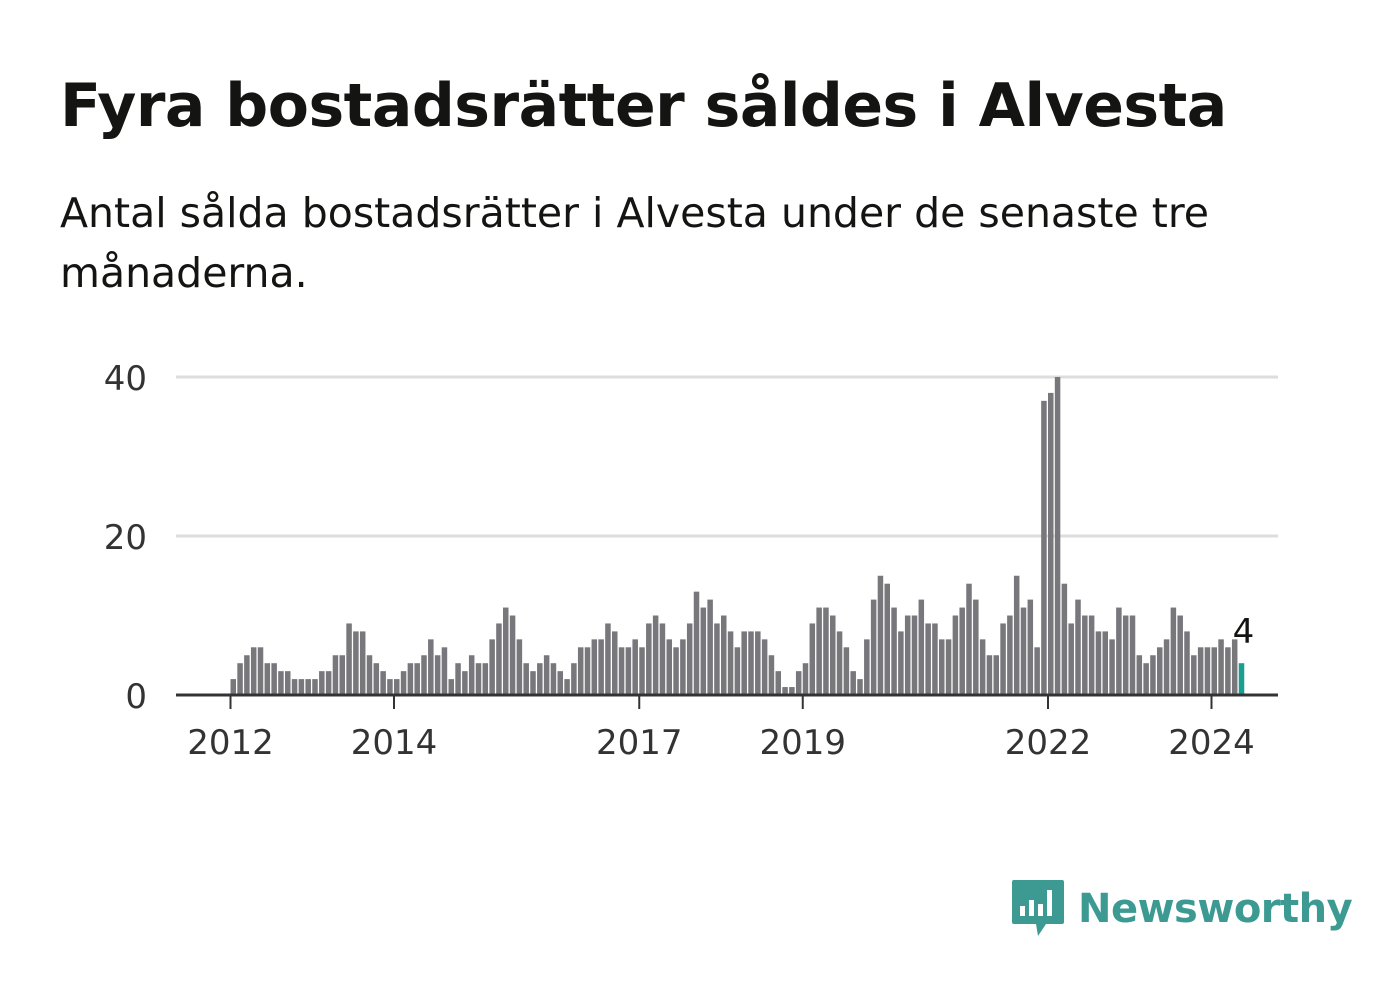  I want to click on bar-highlighted, so click(1241, 679).